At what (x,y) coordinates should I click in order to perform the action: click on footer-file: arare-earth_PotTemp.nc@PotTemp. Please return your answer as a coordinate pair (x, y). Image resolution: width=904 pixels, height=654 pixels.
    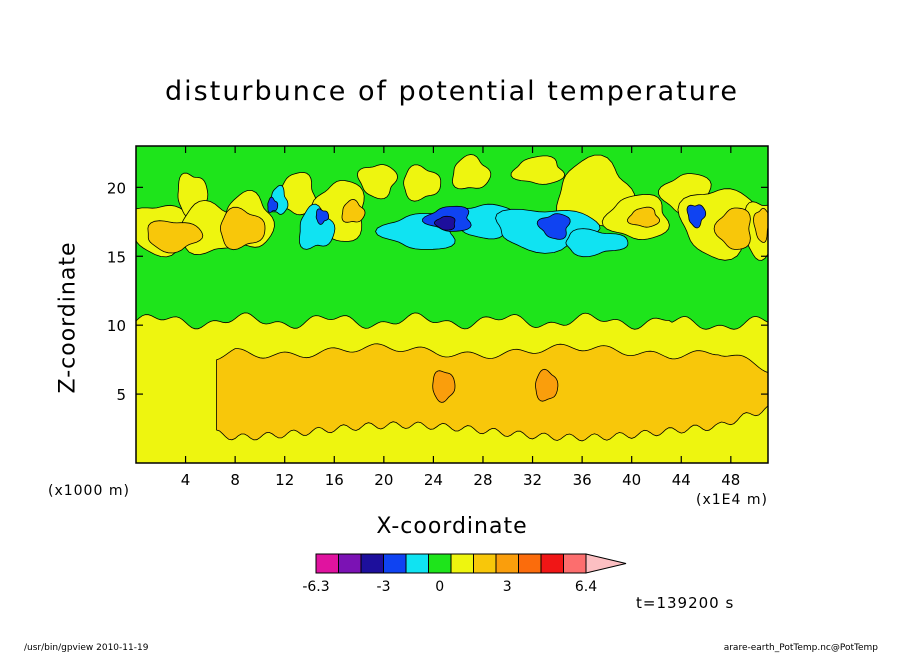
    Looking at the image, I should click on (800, 648).